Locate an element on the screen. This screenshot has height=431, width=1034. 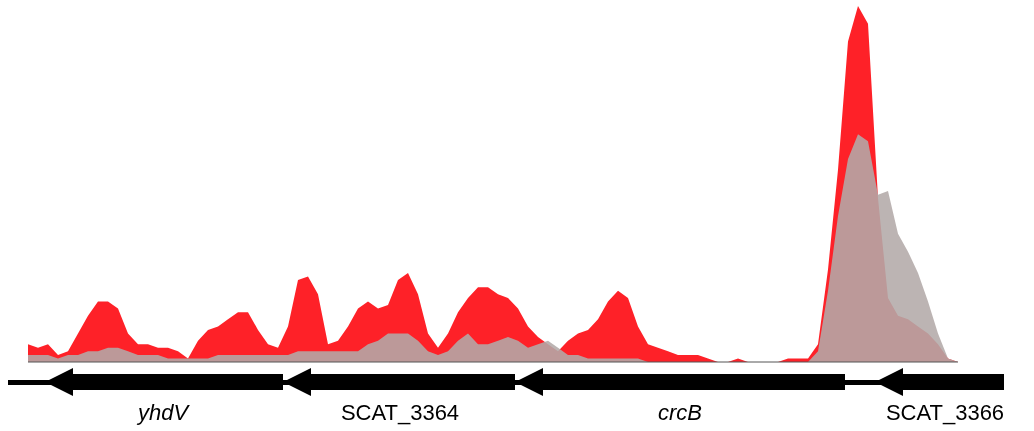
text: SCAT_3366 is located at coordinates (945, 412).